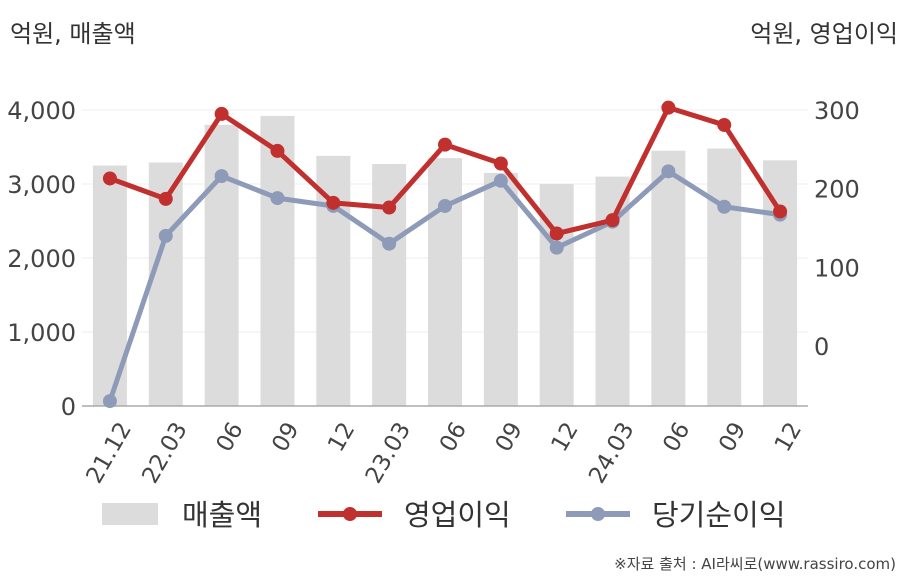  Describe the element at coordinates (41, 185) in the screenshot. I see `left-tick-label: 3,000` at that location.